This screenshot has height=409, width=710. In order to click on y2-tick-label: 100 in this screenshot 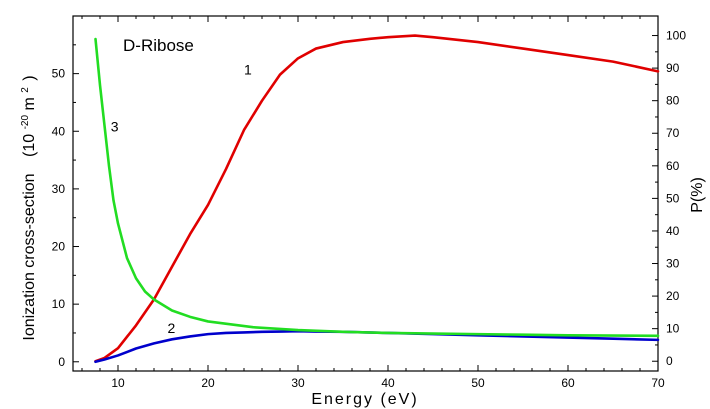, I will do `click(676, 36)`.